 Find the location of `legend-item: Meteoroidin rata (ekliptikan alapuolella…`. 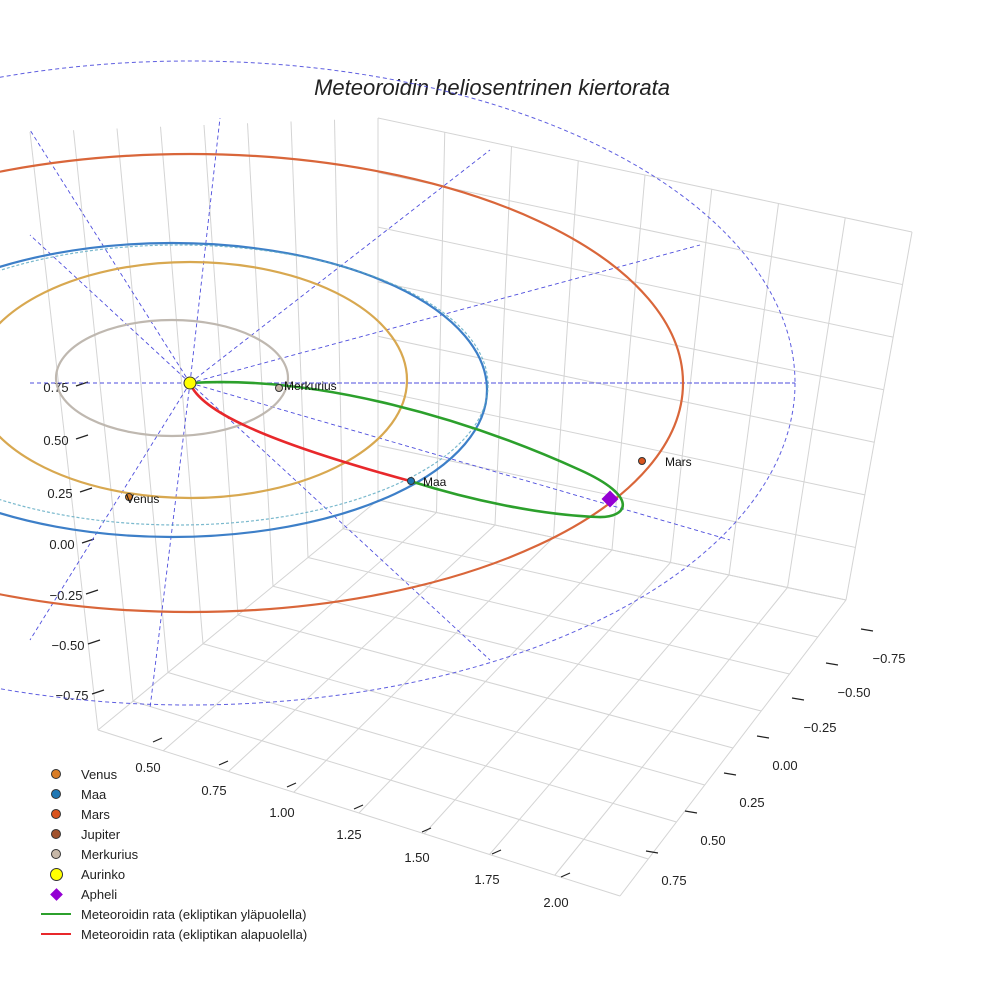

legend-item: Meteoroidin rata (ekliptikan alapuolella… is located at coordinates (173, 934).